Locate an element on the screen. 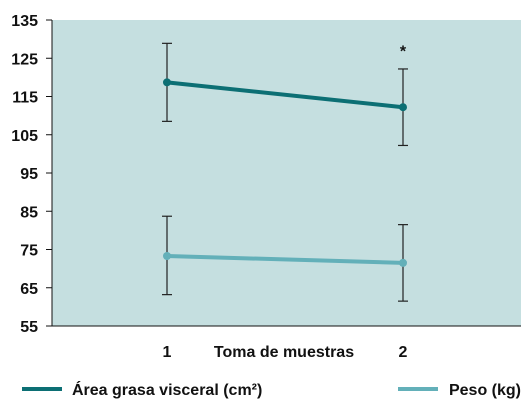  y-tick-label: 105 is located at coordinates (24, 136).